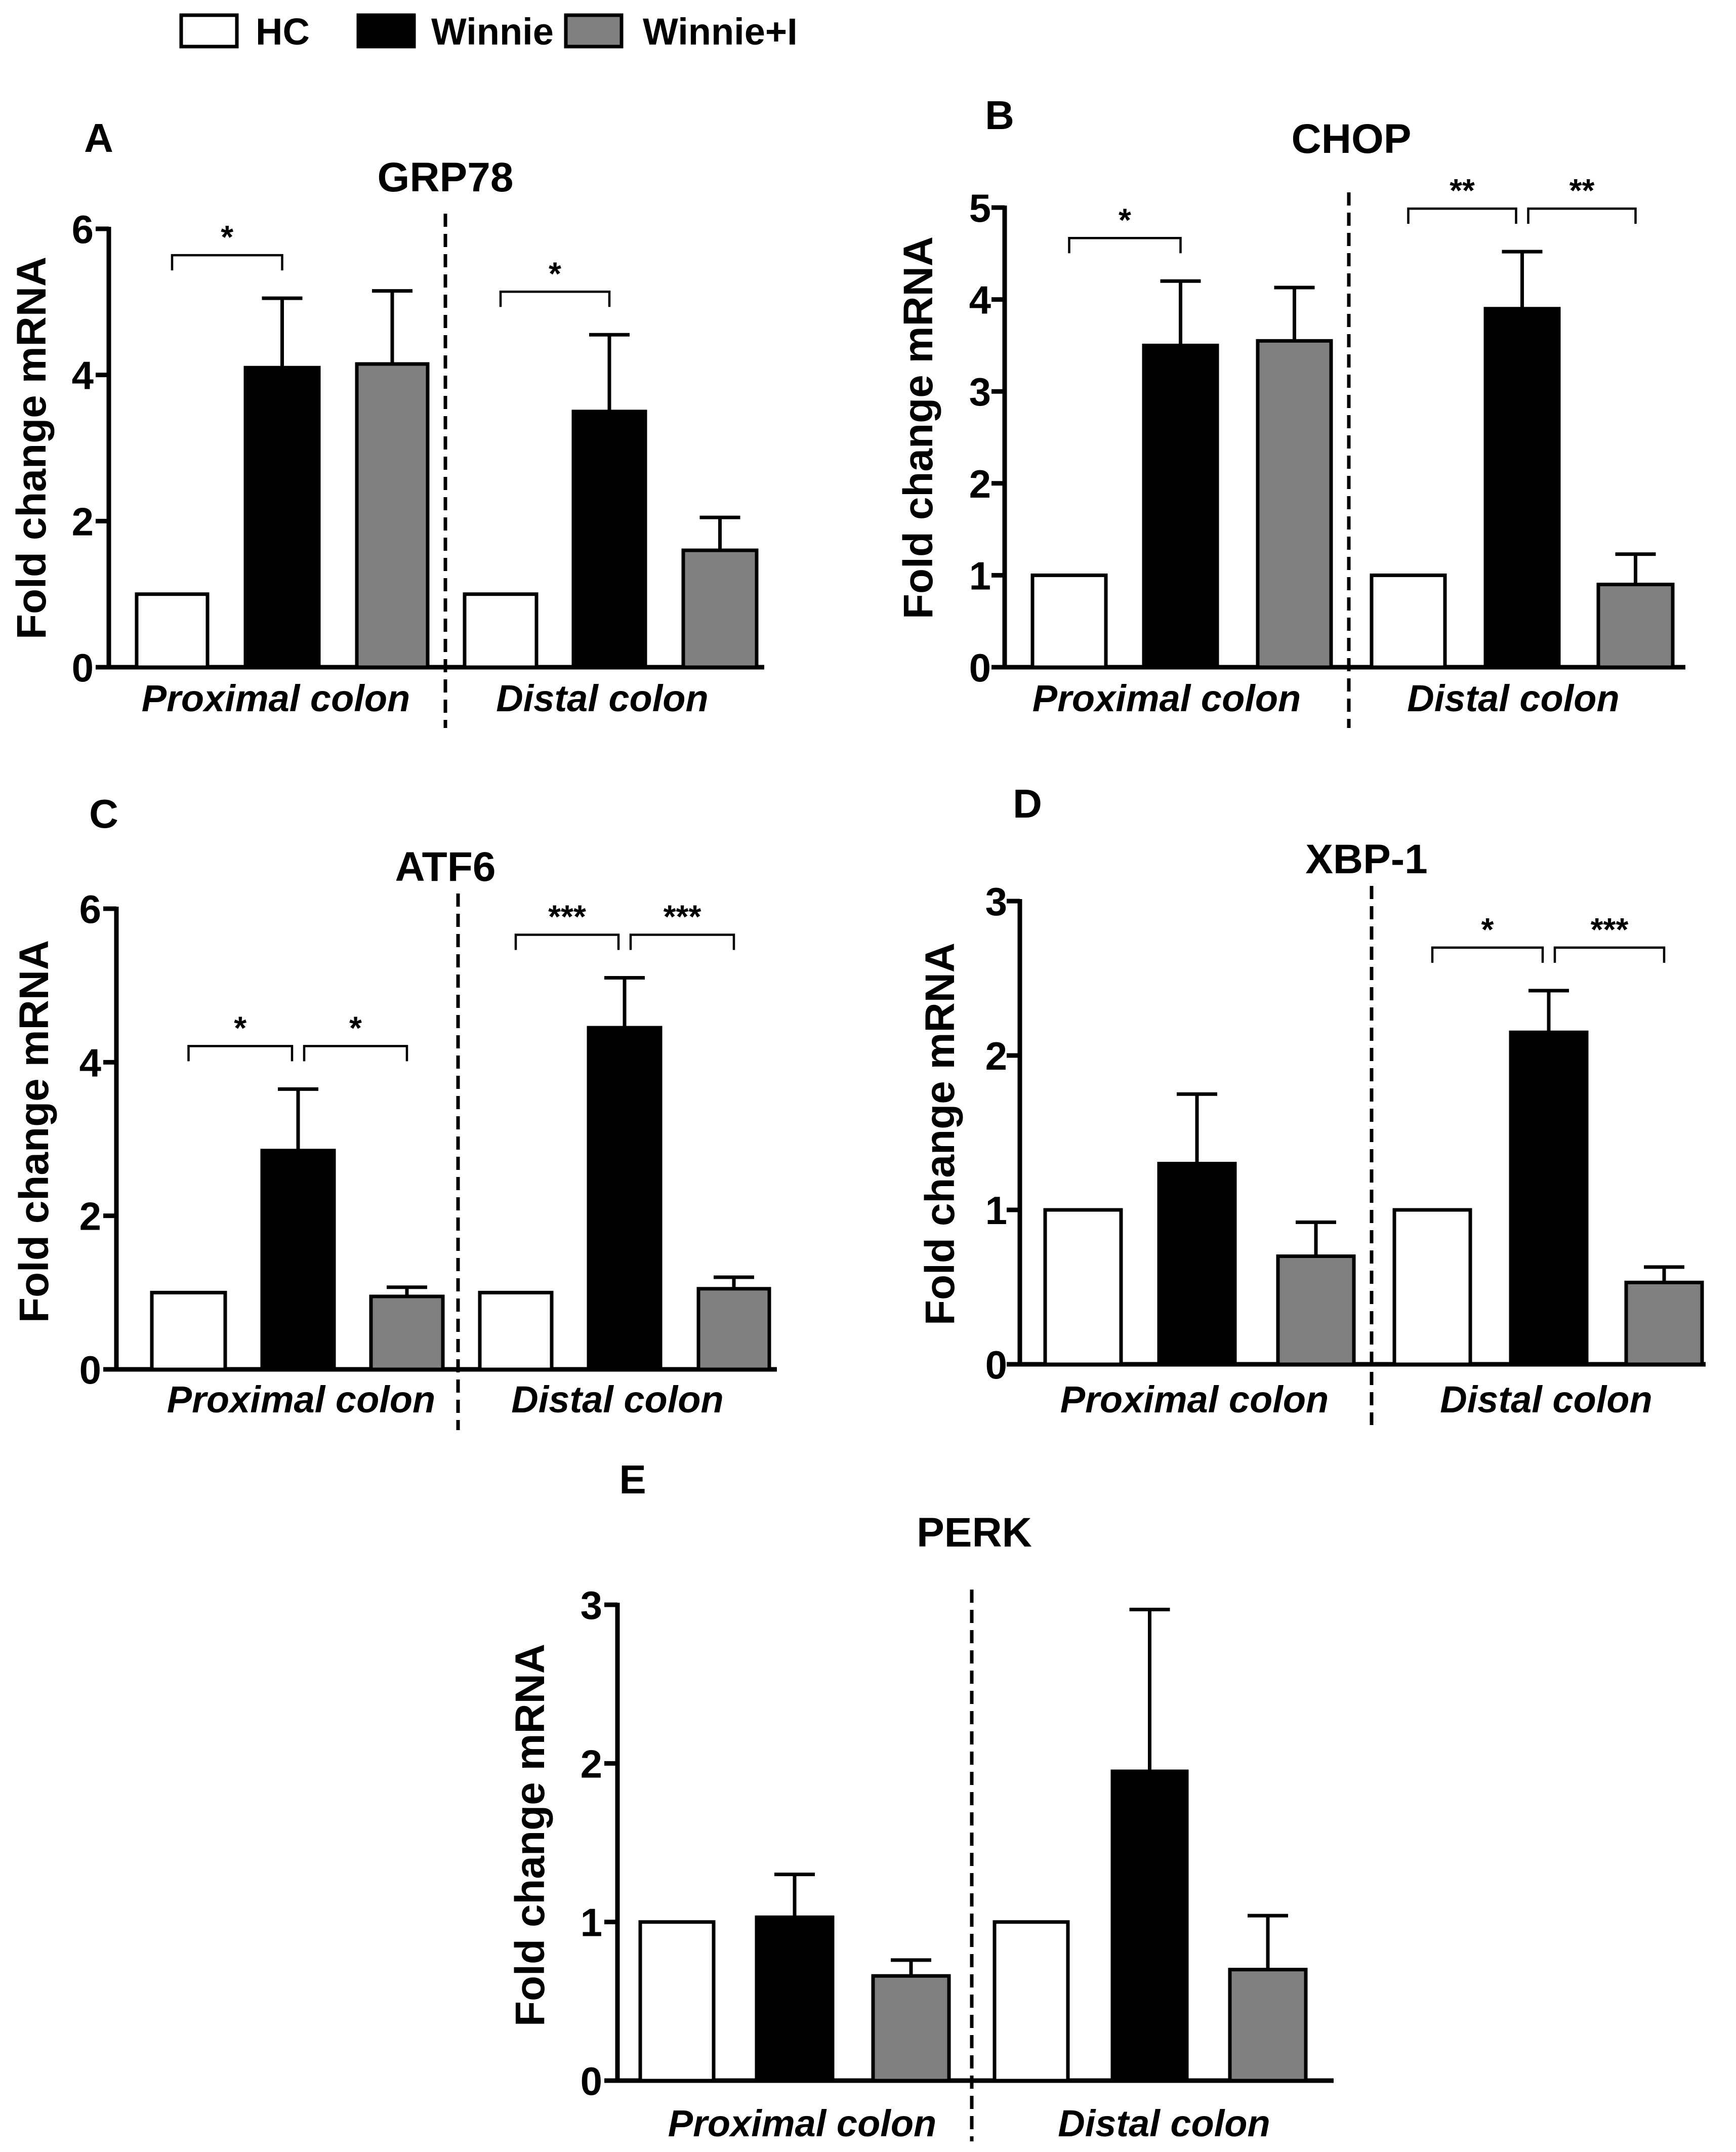 The height and width of the screenshot is (2152, 1736). Describe the element at coordinates (32, 448) in the screenshot. I see `y-axis-label-a: Fold change mRNA` at that location.